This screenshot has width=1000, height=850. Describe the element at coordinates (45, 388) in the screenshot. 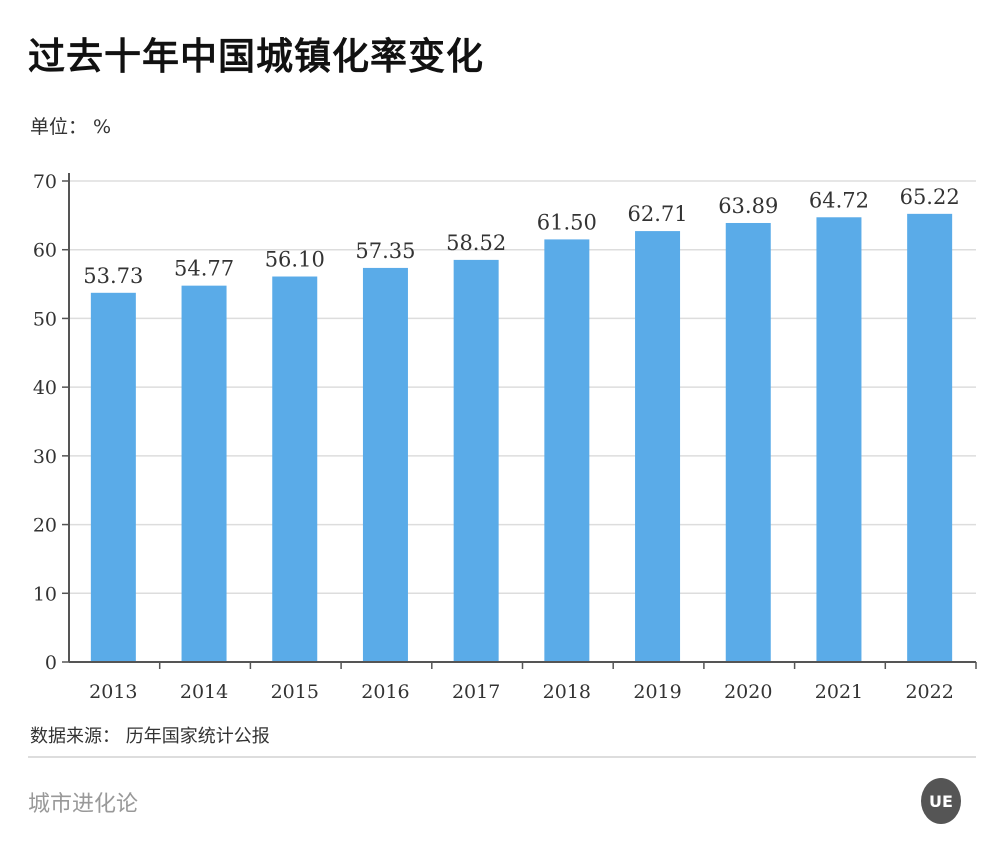

I see `y-tick-label: 40` at that location.